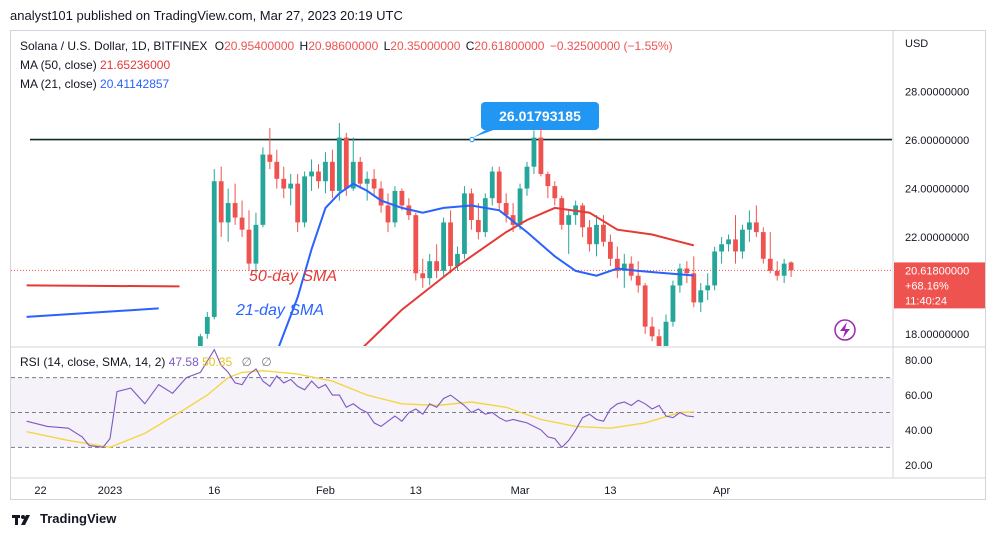  Describe the element at coordinates (721, 491) in the screenshot. I see `time-tick-label: Apr` at that location.